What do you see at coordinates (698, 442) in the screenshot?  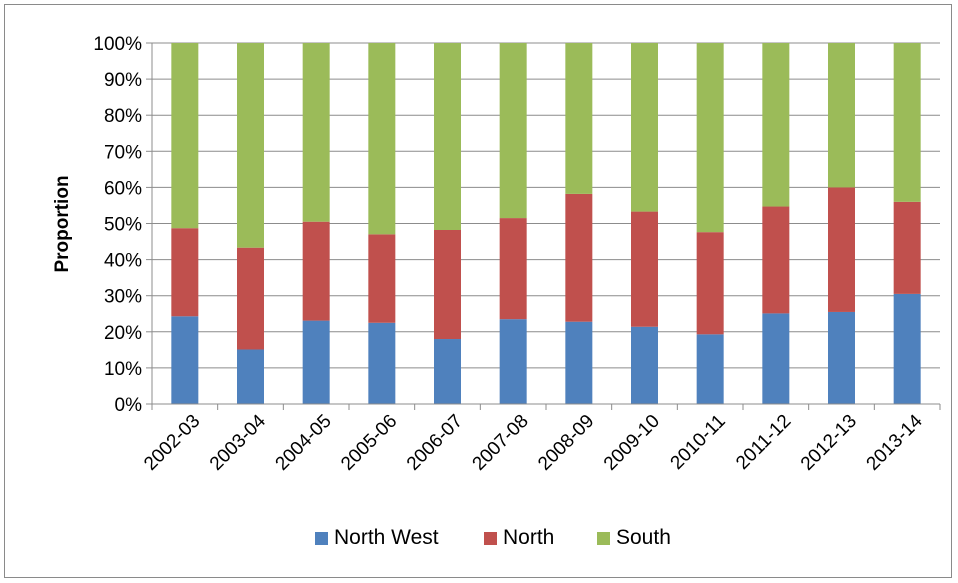 I see `x-tick-label: 2010-11` at bounding box center [698, 442].